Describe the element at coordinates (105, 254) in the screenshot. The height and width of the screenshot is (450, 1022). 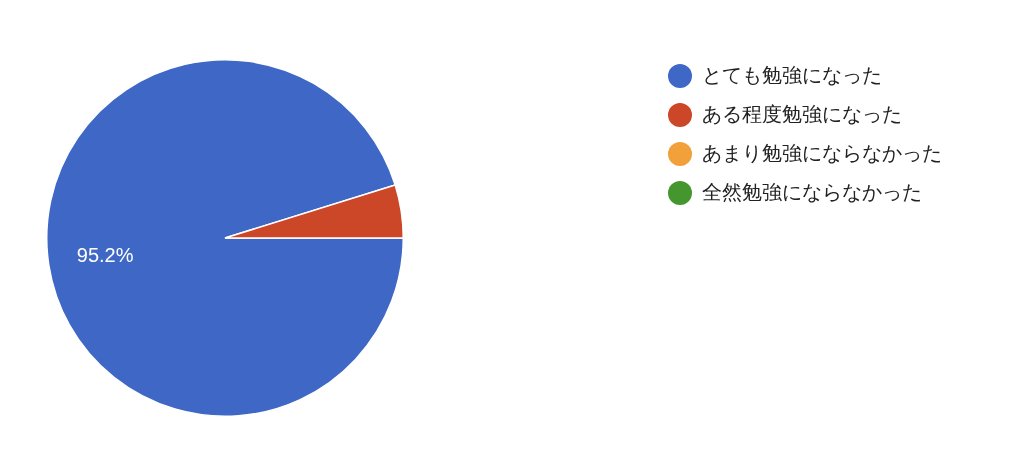
I see `data-label: 95.2%` at that location.